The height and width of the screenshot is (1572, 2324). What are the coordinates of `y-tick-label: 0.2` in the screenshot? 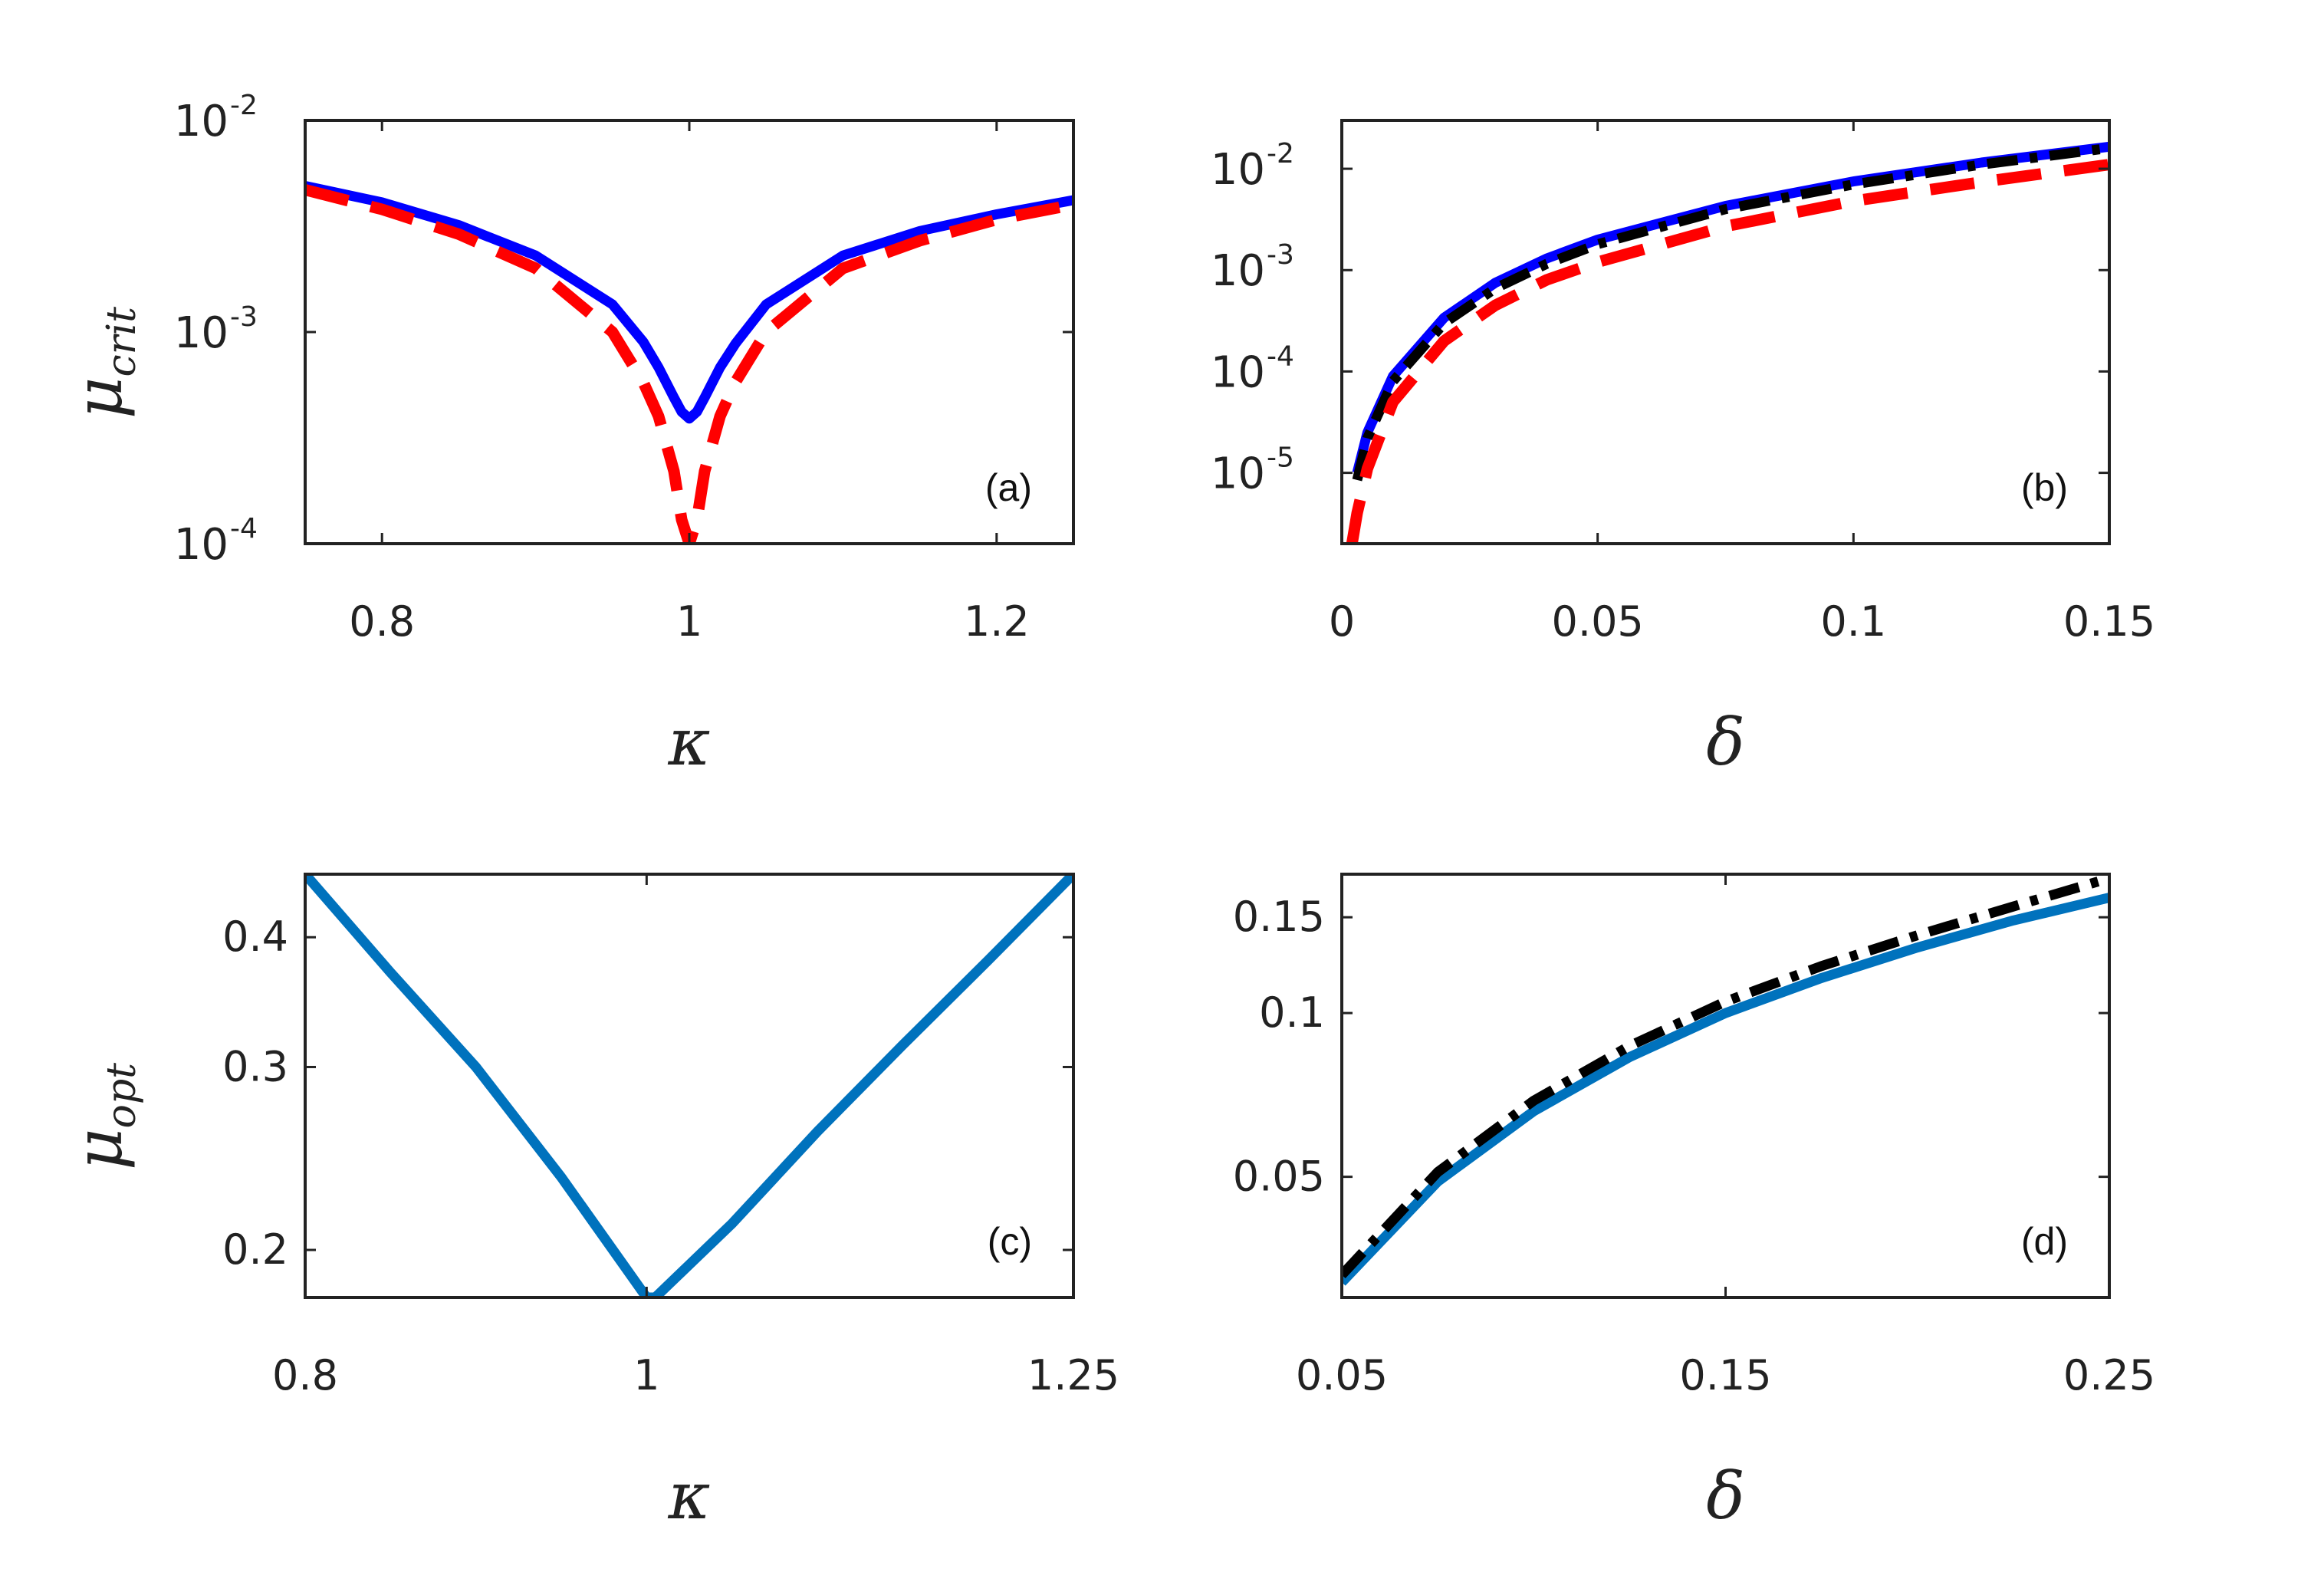 It's located at (255, 1249).